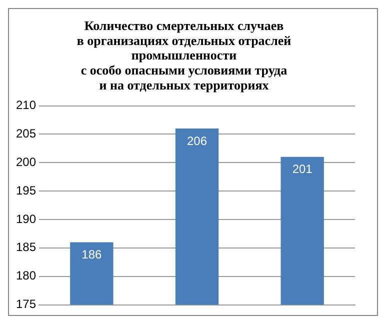 Image resolution: width=388 pixels, height=326 pixels. I want to click on y-tick-label: 175, so click(26, 304).